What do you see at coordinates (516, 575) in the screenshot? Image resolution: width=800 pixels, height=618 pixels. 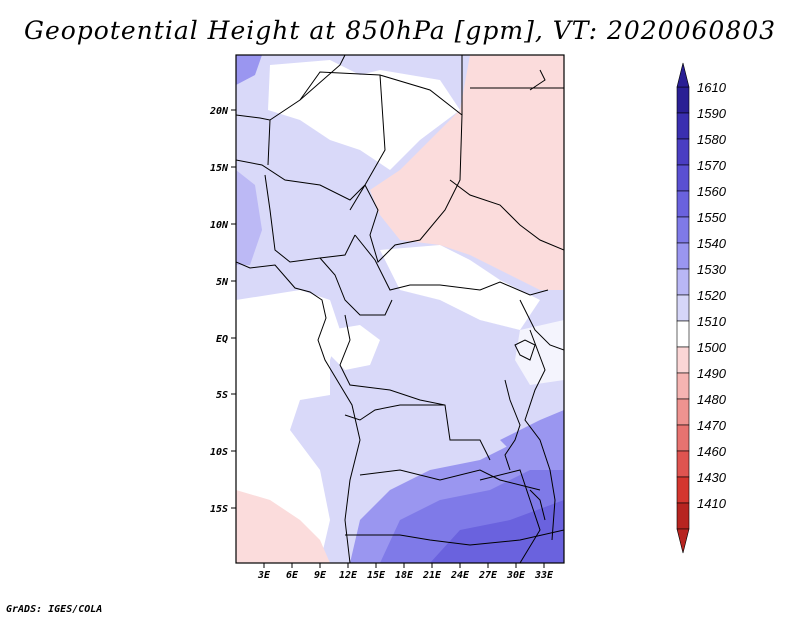 I see `lon-label-30e: 30E` at bounding box center [516, 575].